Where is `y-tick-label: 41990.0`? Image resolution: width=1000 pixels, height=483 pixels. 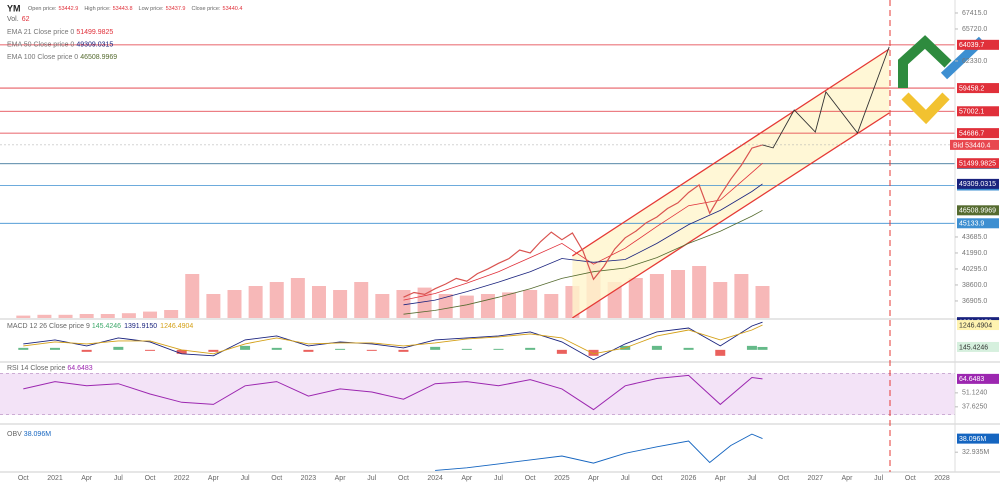
y-tick-label: 41990.0 is located at coordinates (974, 253).